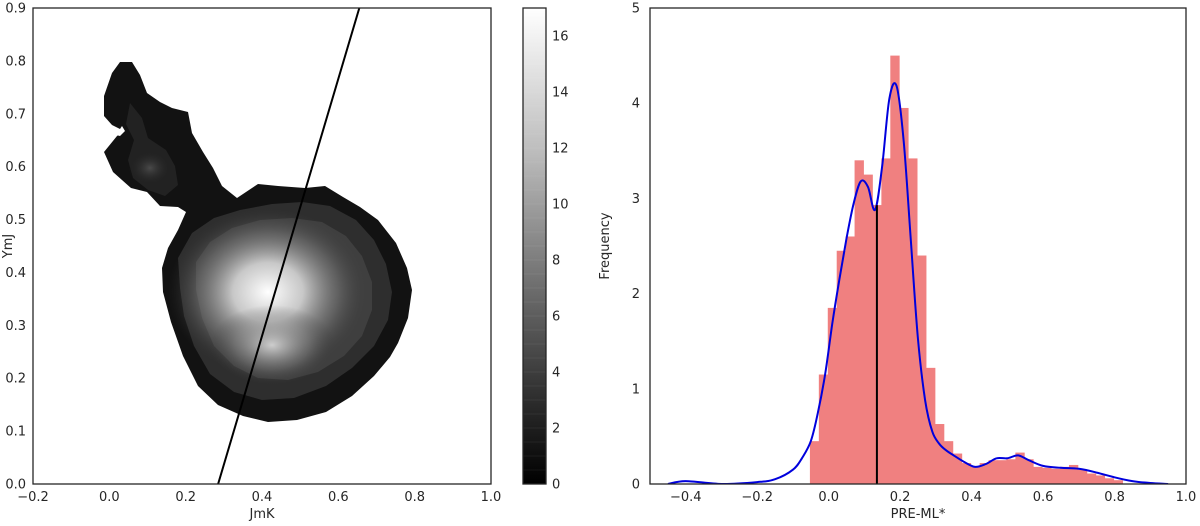  Describe the element at coordinates (556, 373) in the screenshot. I see `colorbar-tick-label: 4` at that location.